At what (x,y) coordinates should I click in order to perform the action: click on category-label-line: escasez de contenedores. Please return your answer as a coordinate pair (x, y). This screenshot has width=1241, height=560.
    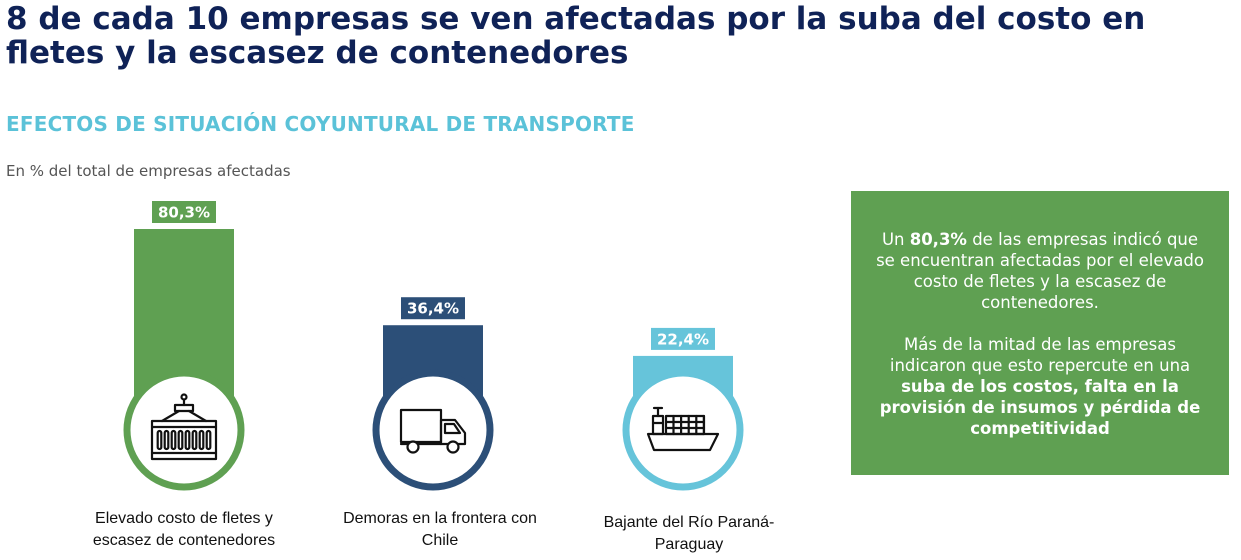
    Looking at the image, I should click on (184, 540).